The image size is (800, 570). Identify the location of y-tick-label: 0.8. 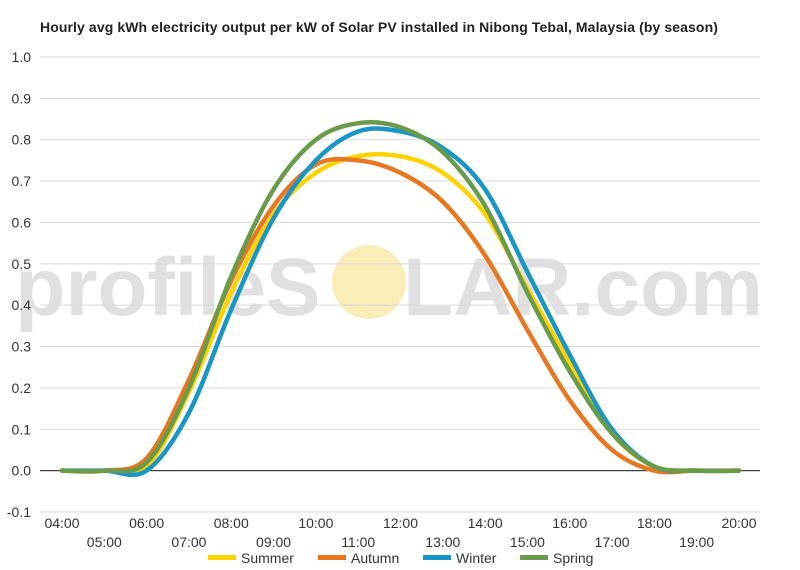
(22, 140).